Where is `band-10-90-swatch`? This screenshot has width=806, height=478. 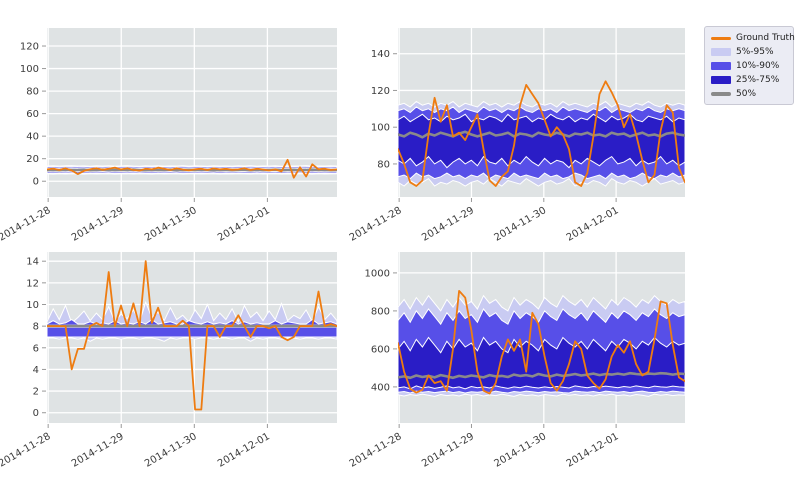 band-10-90-swatch is located at coordinates (721, 66).